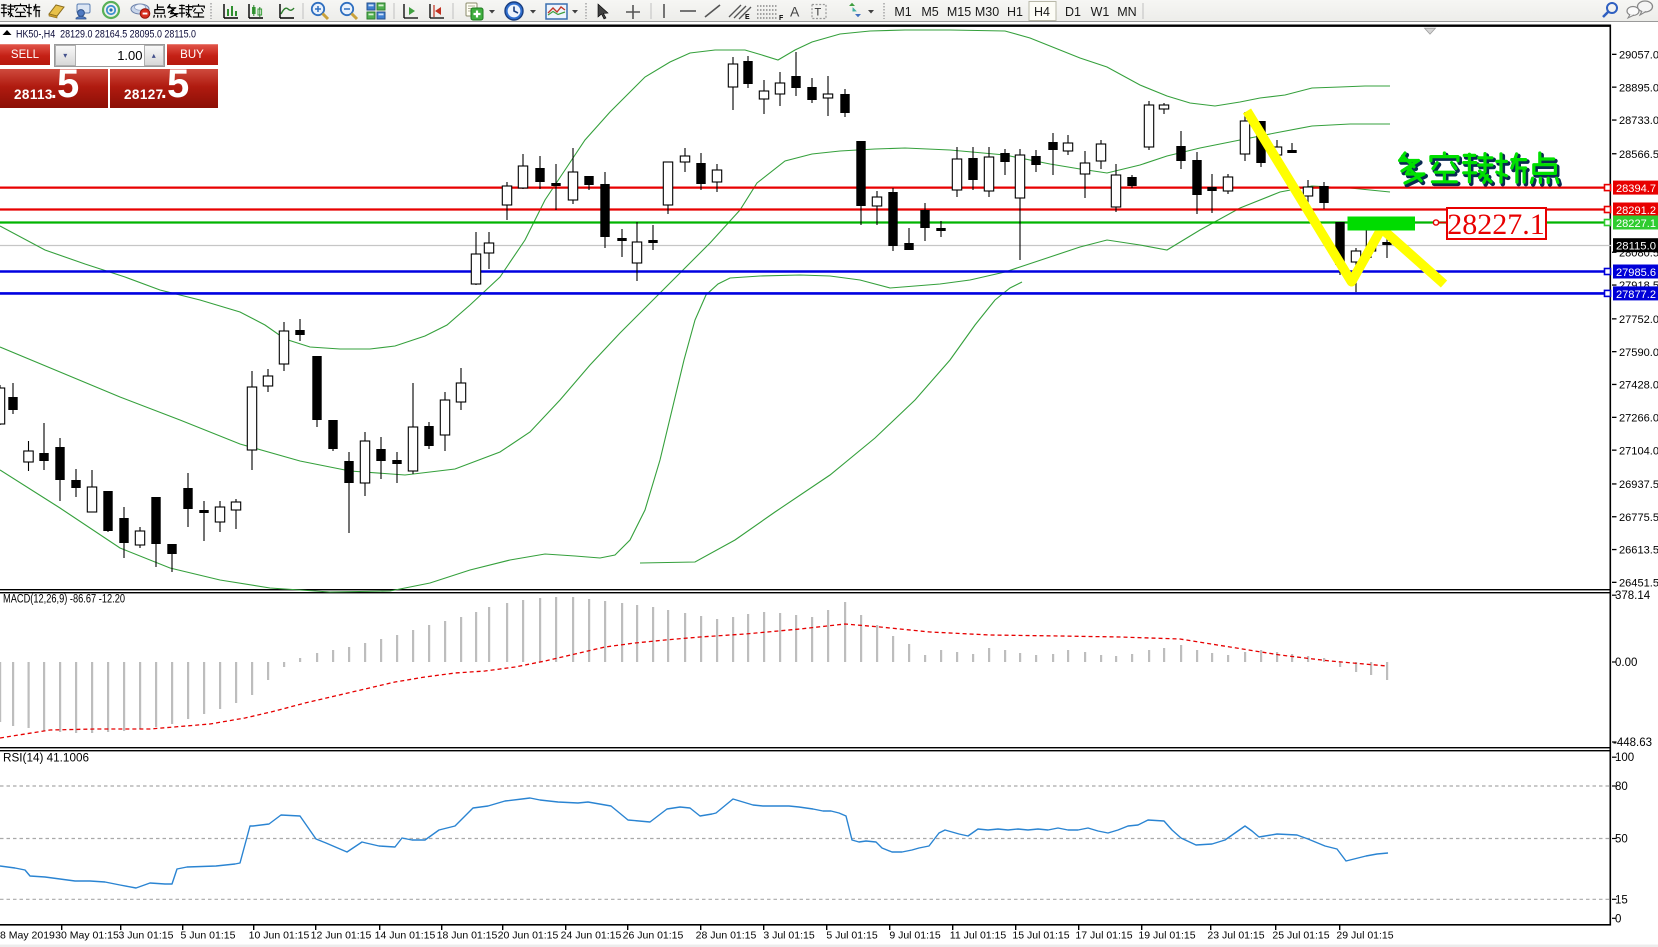 The image size is (1658, 947). I want to click on svg-text: 26 Jun 01:15, so click(653, 936).